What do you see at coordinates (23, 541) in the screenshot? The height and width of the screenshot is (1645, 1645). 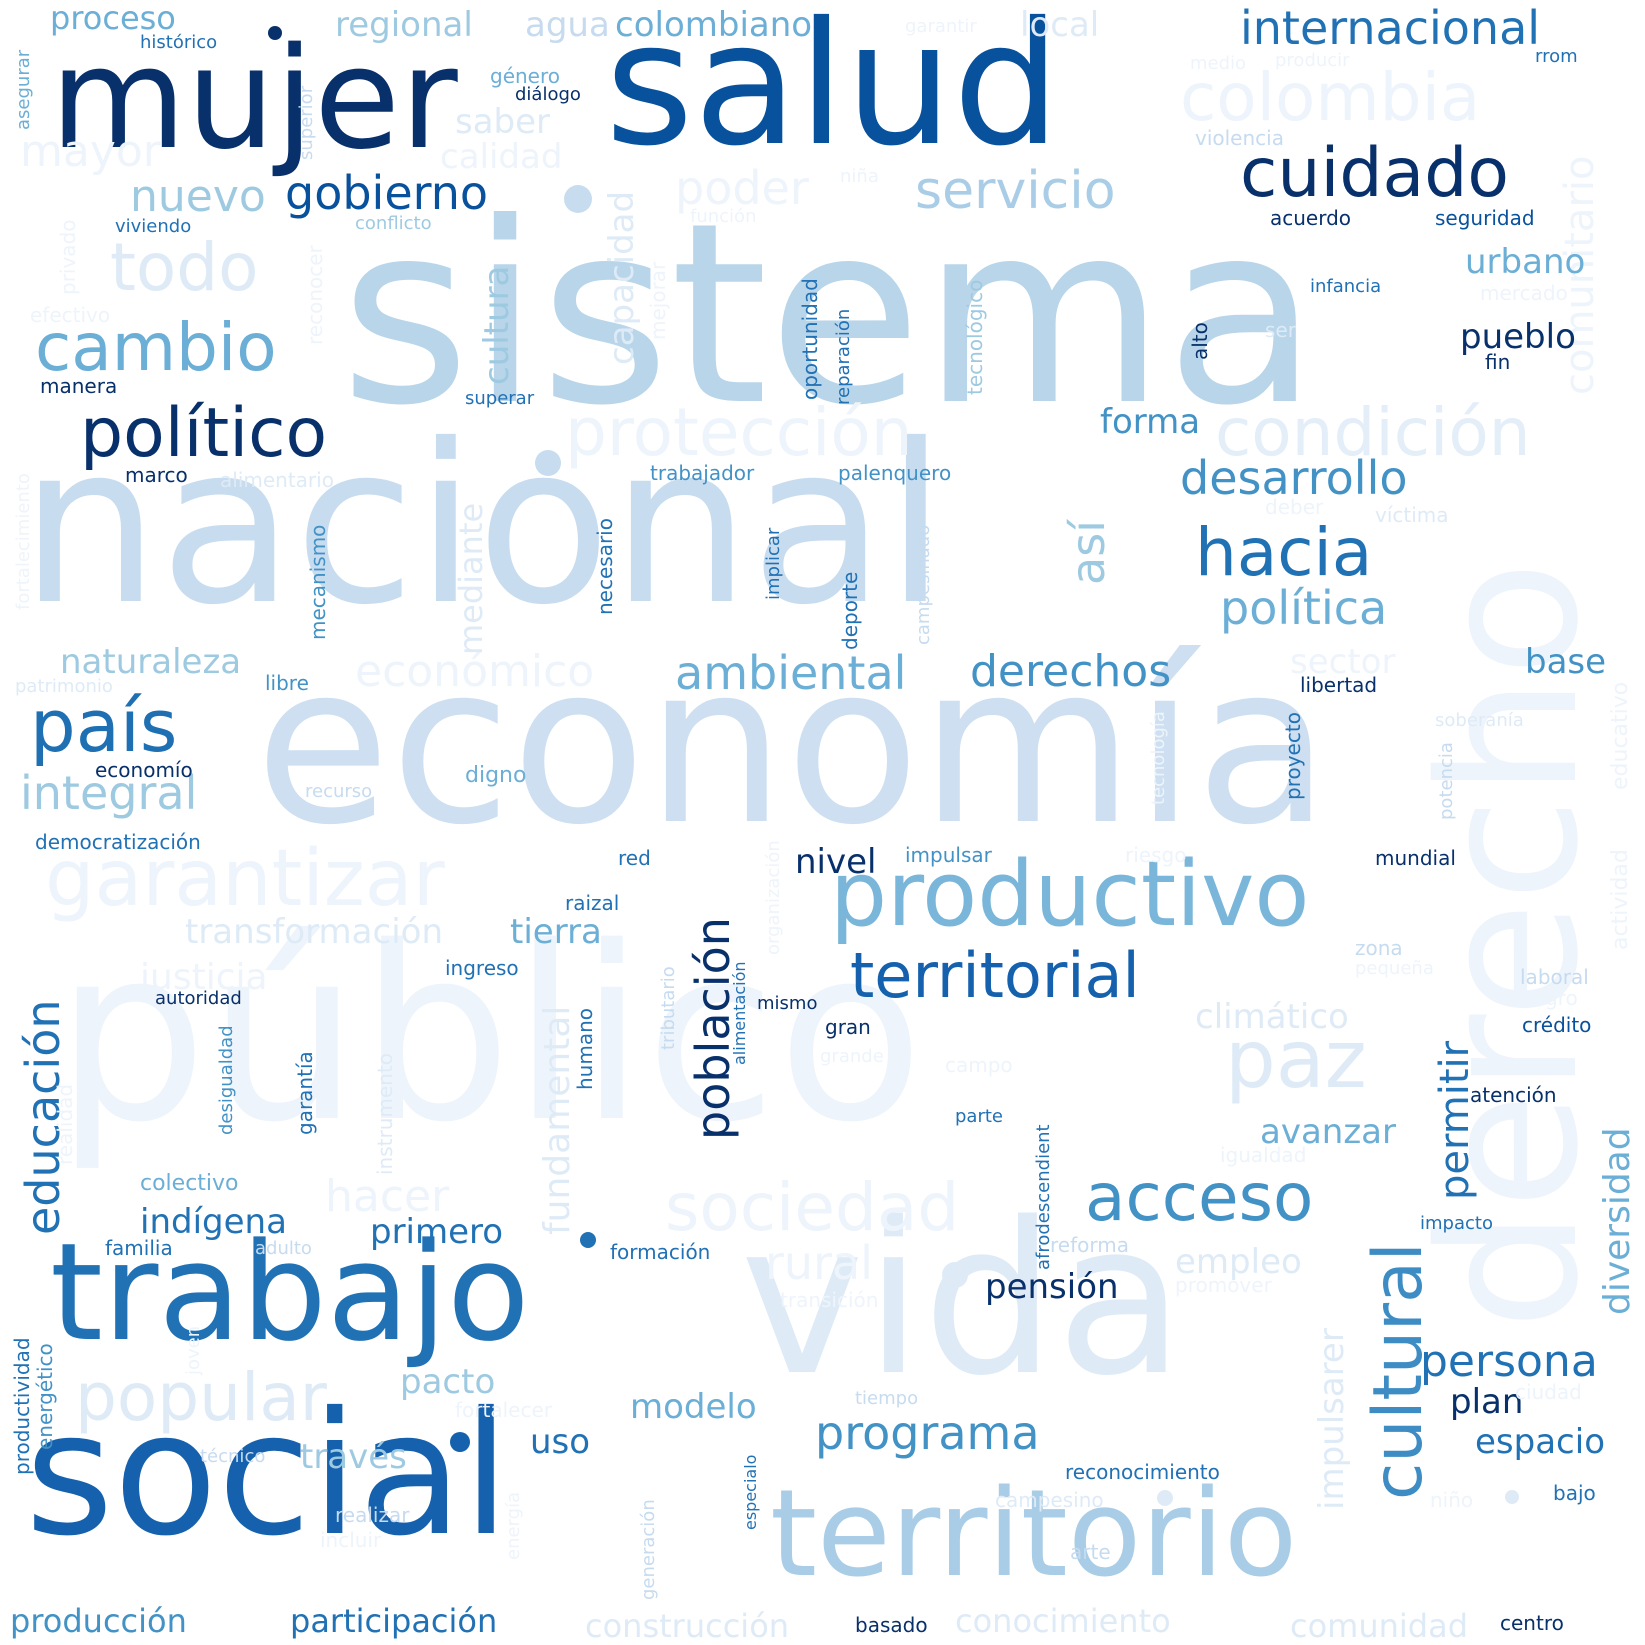 I see `word-fortalecimiento: fortalecimiento` at bounding box center [23, 541].